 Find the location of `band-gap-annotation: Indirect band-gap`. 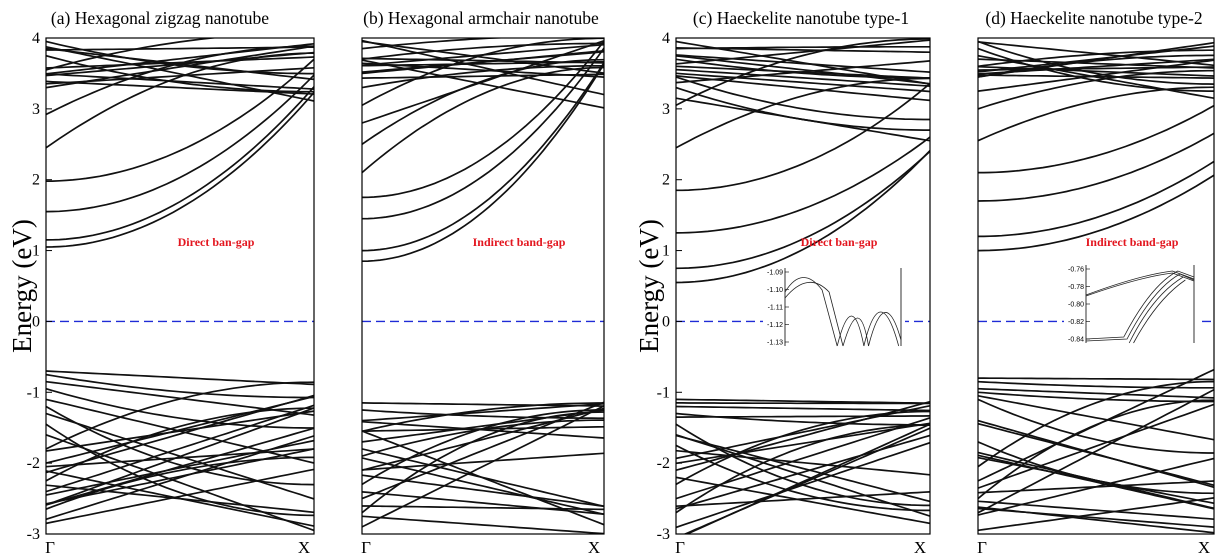

band-gap-annotation: Indirect band-gap is located at coordinates (519, 242).